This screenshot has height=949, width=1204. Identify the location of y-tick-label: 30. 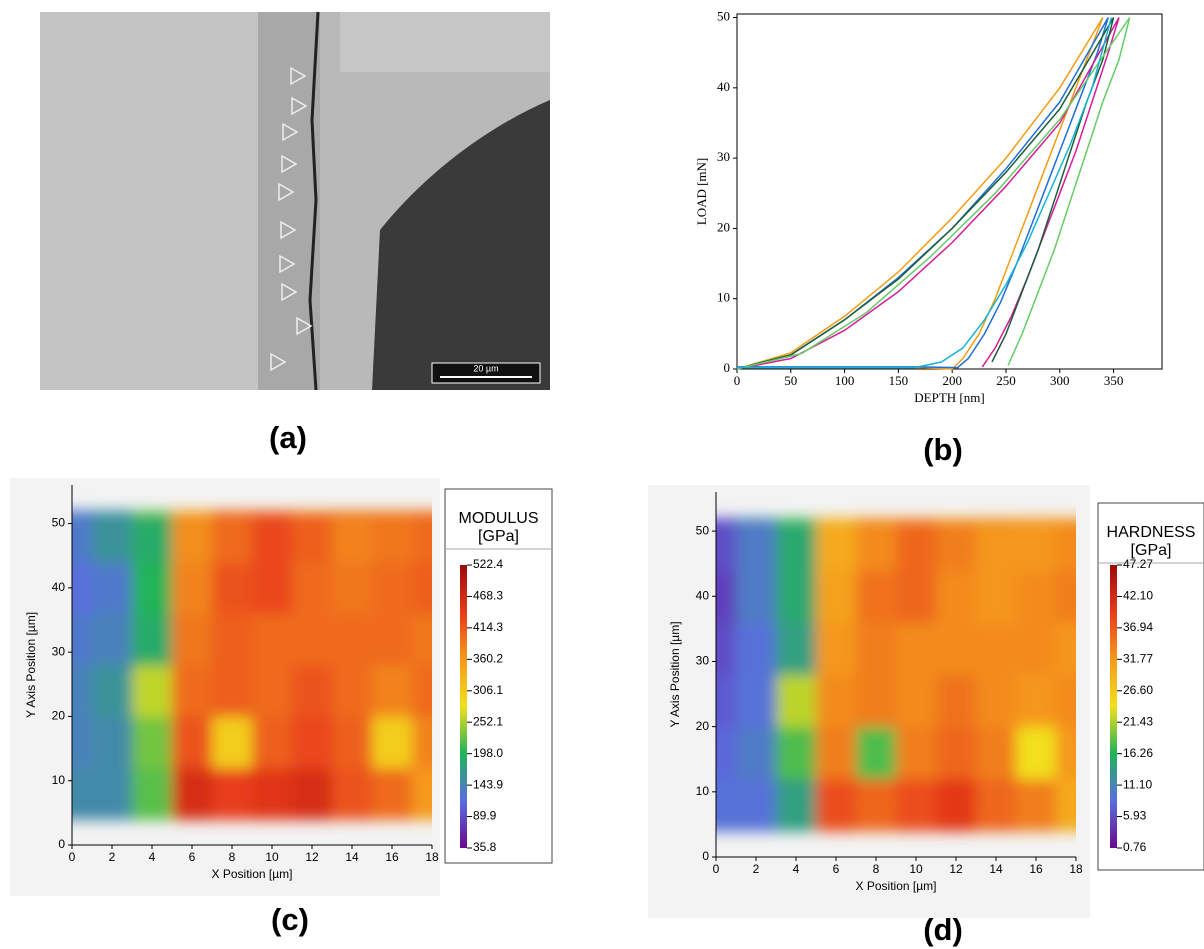
(703, 661).